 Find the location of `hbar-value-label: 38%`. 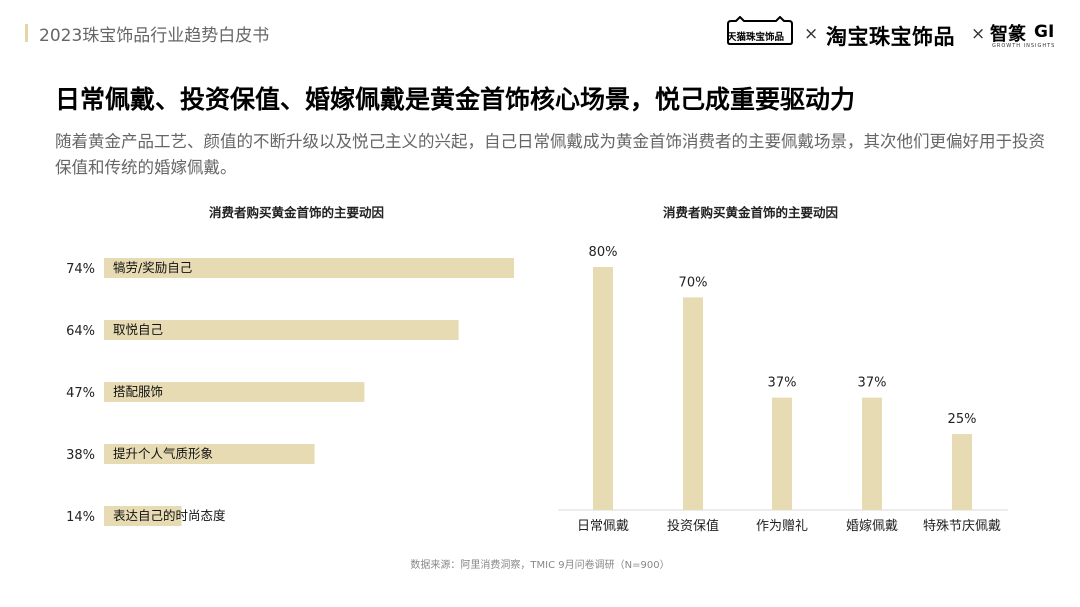

hbar-value-label: 38% is located at coordinates (80, 455).